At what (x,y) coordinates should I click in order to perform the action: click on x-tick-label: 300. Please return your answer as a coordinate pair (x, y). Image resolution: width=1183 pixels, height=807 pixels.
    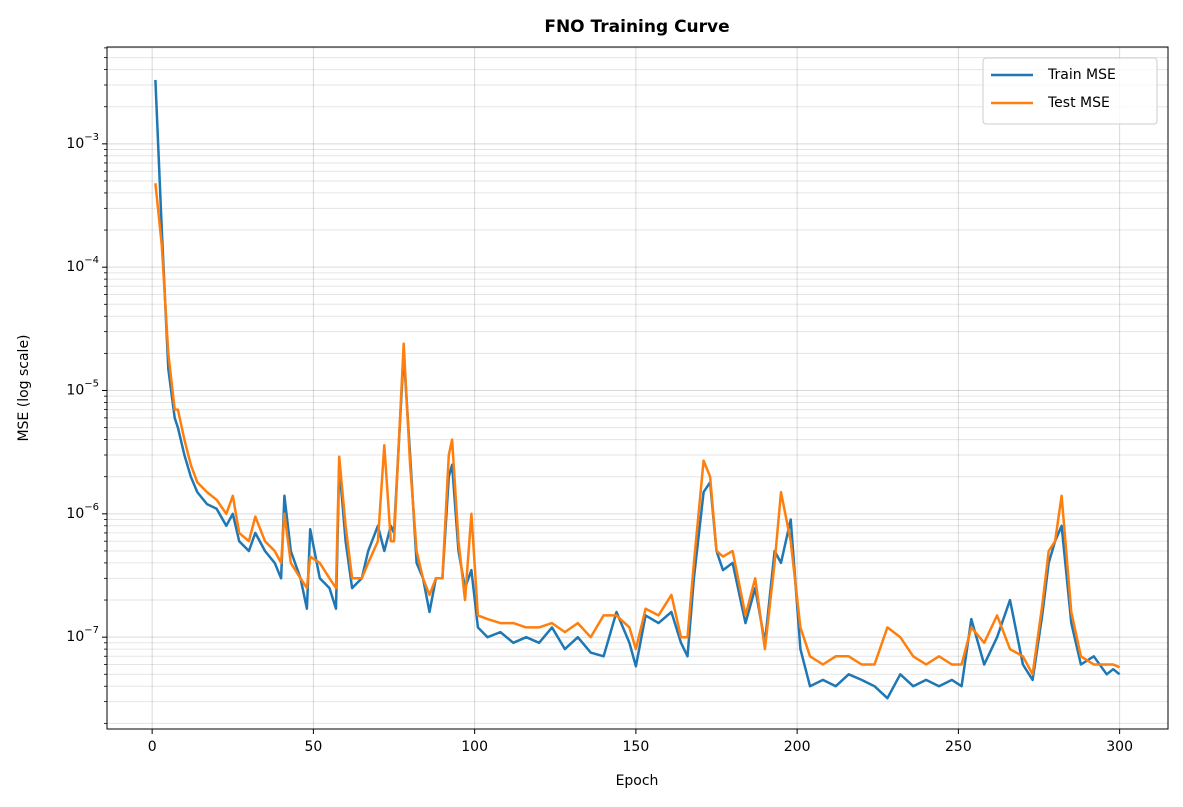
    Looking at the image, I should click on (1119, 747).